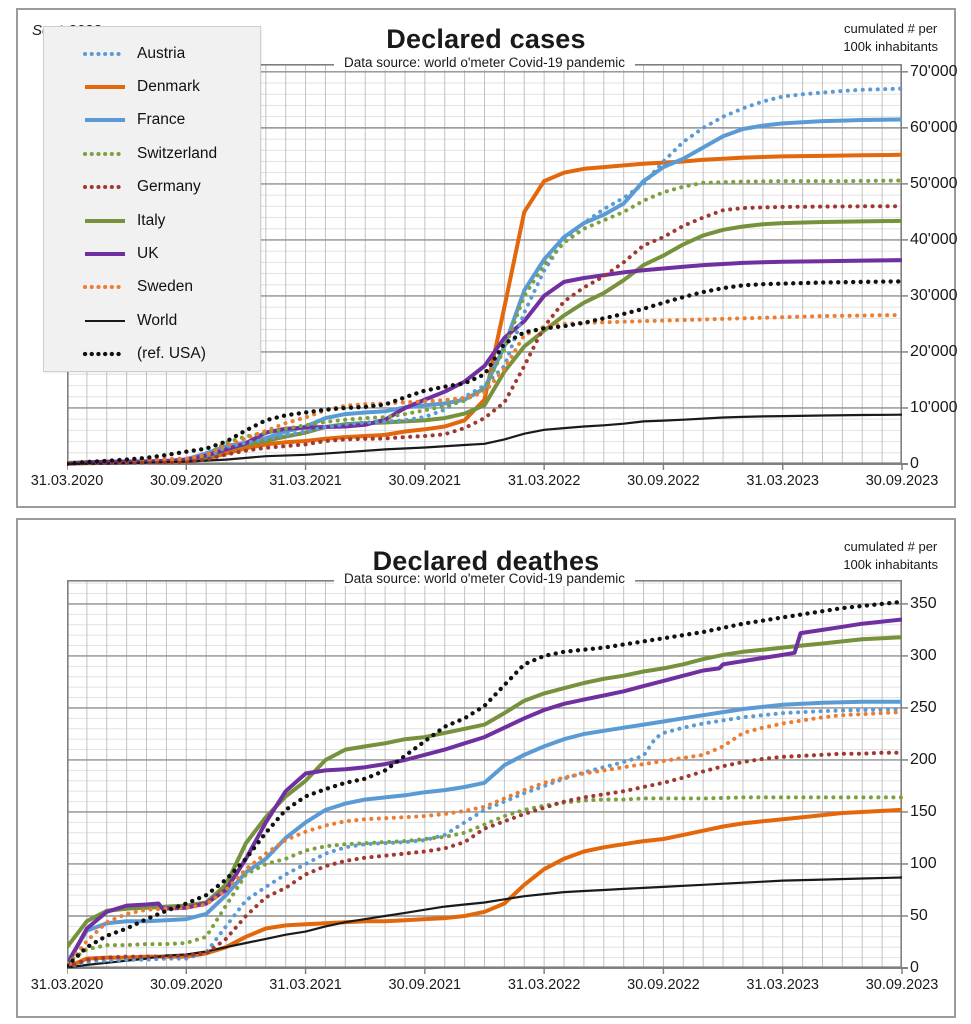 This screenshot has width=971, height=1024. What do you see at coordinates (934, 71) in the screenshot?
I see `y-tick-label: 70'000` at bounding box center [934, 71].